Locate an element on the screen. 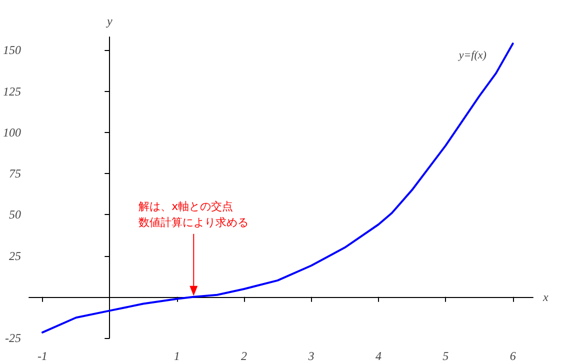 This screenshot has height=362, width=562. y-tick-label: 50 is located at coordinates (15, 215).